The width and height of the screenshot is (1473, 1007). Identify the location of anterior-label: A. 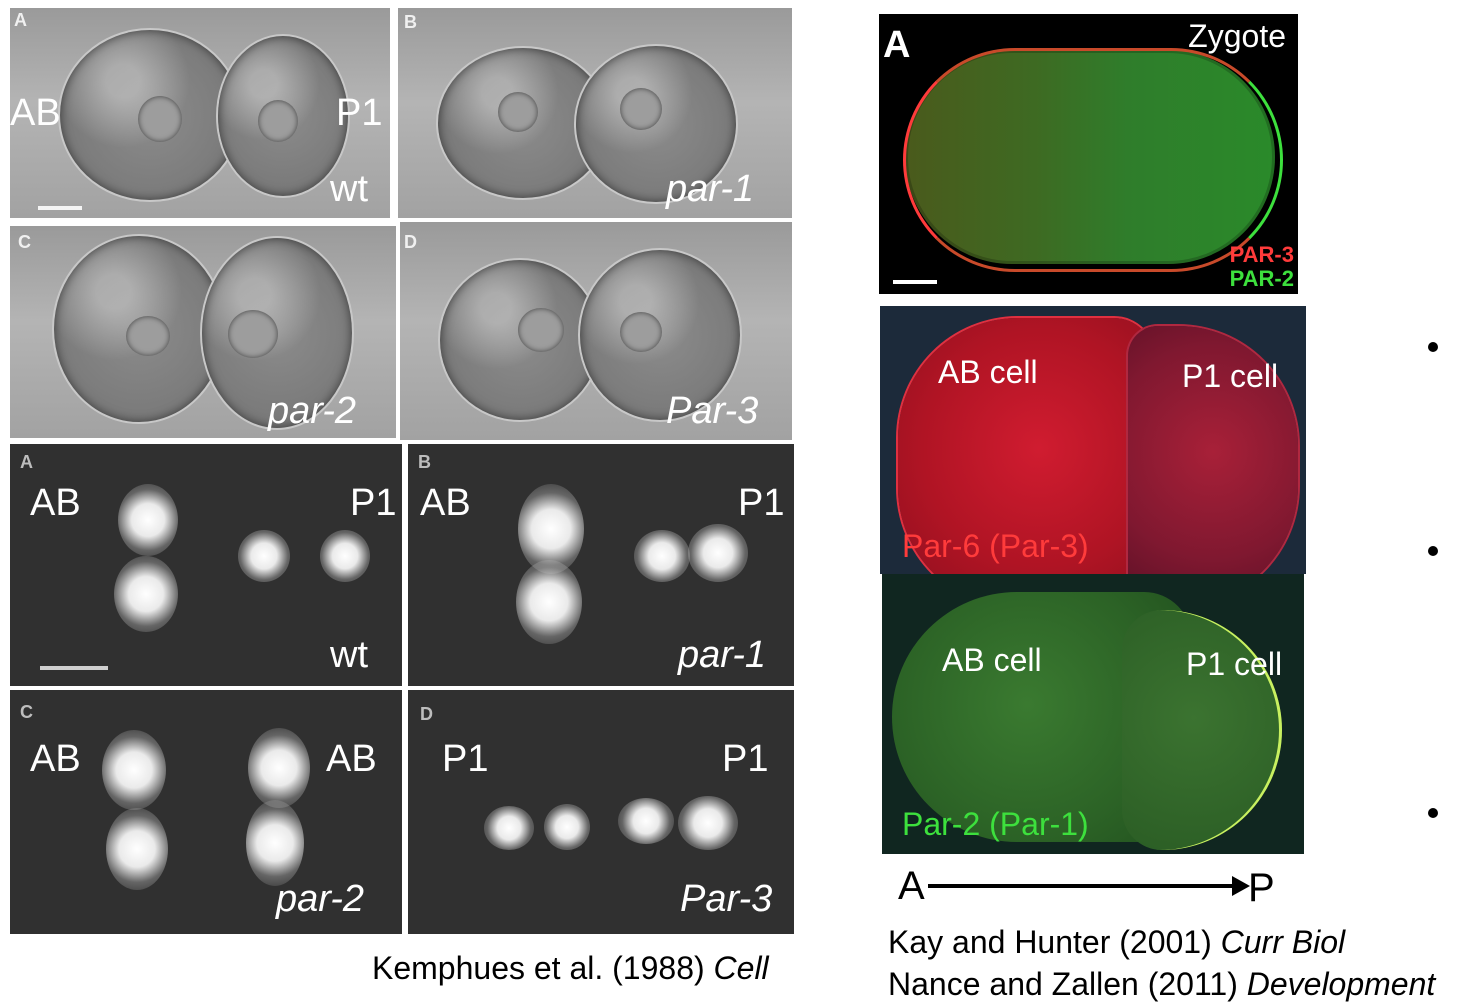
(911, 886).